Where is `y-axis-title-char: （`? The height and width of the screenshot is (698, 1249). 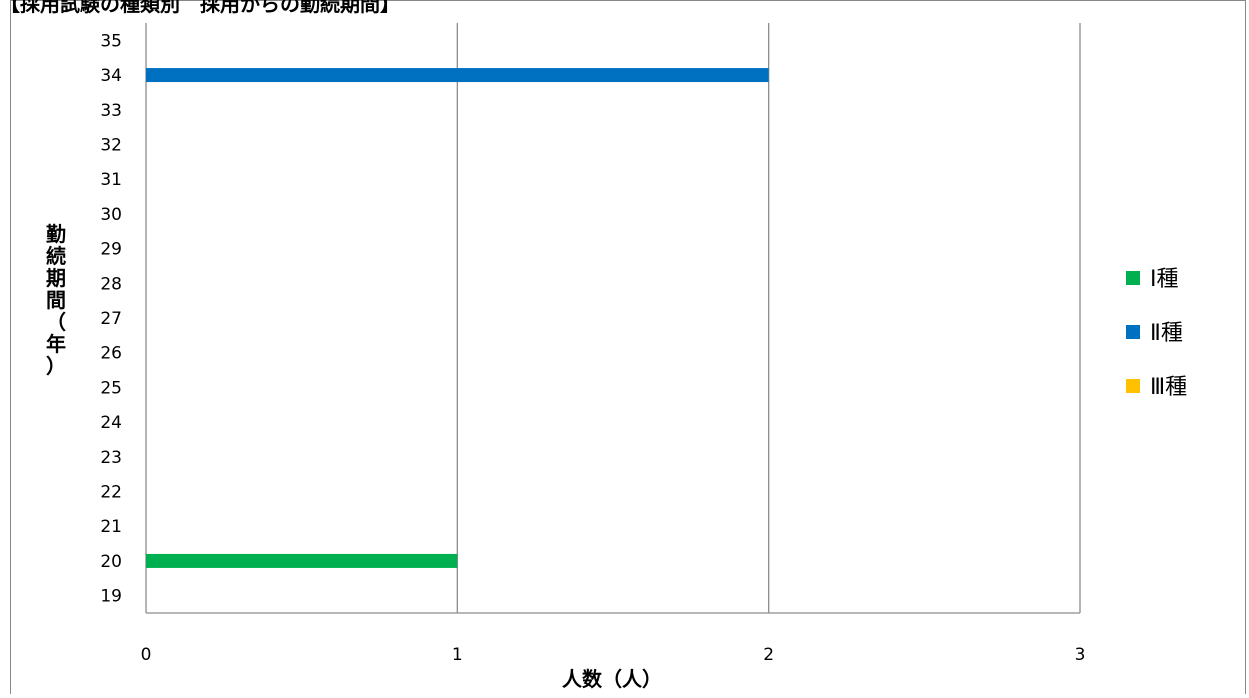 y-axis-title-char: （ is located at coordinates (56, 322).